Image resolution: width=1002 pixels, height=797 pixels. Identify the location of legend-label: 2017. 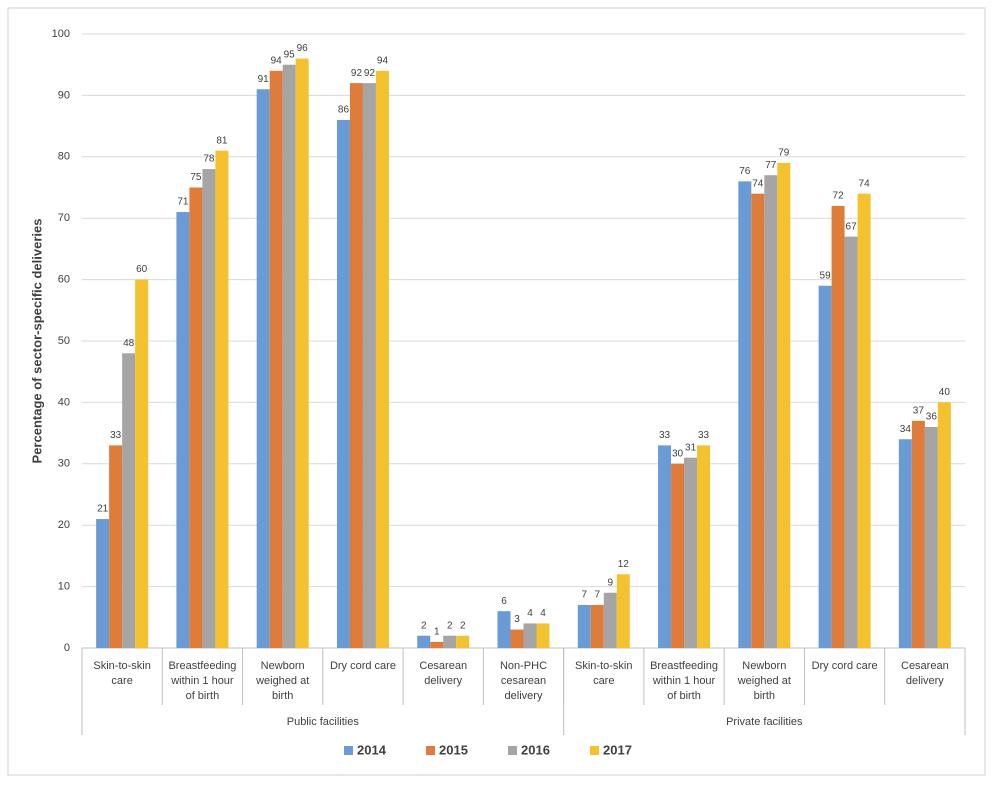
(617, 749).